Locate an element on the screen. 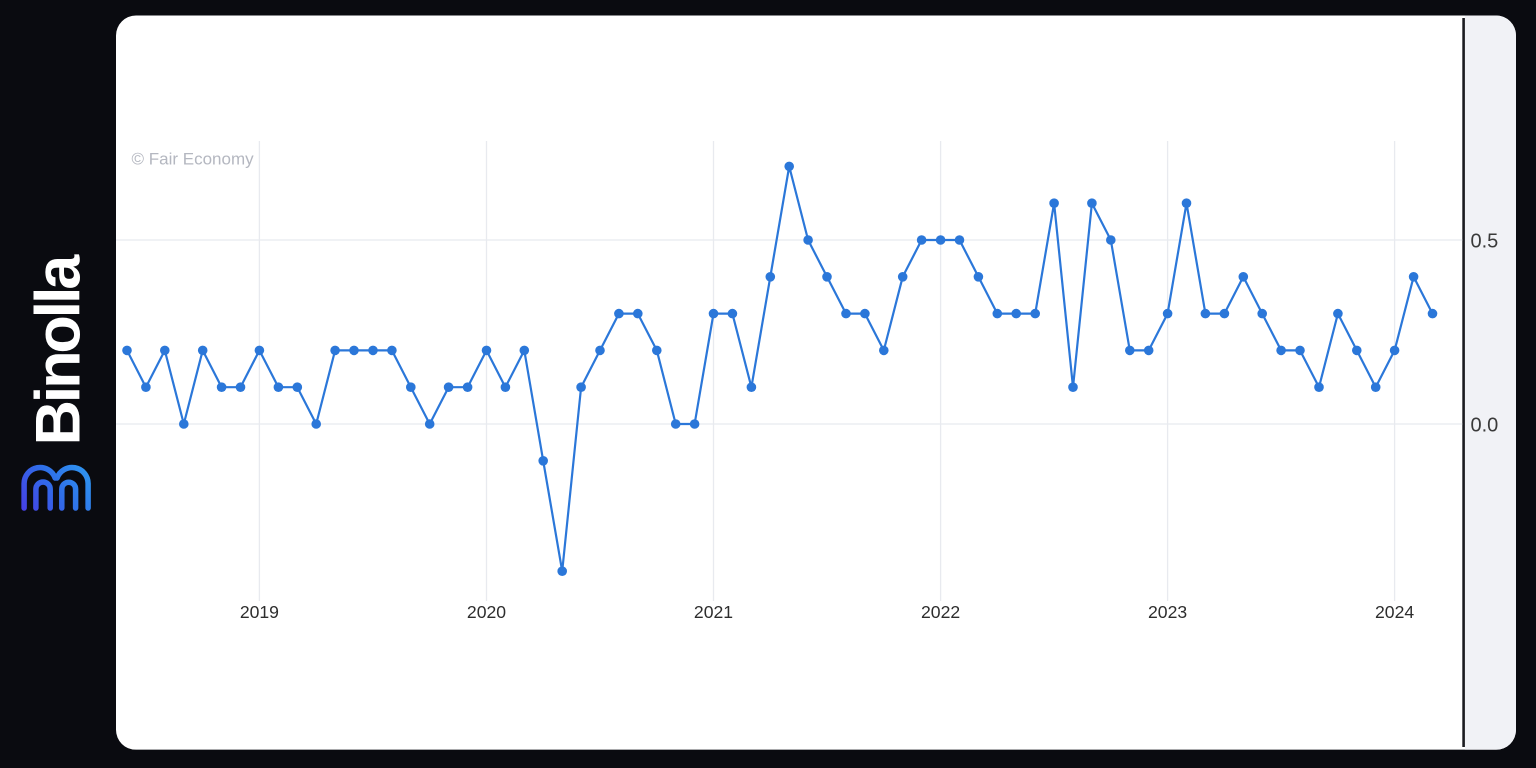 The width and height of the screenshot is (1536, 768). svg-text: © Fair Economy is located at coordinates (193, 159).